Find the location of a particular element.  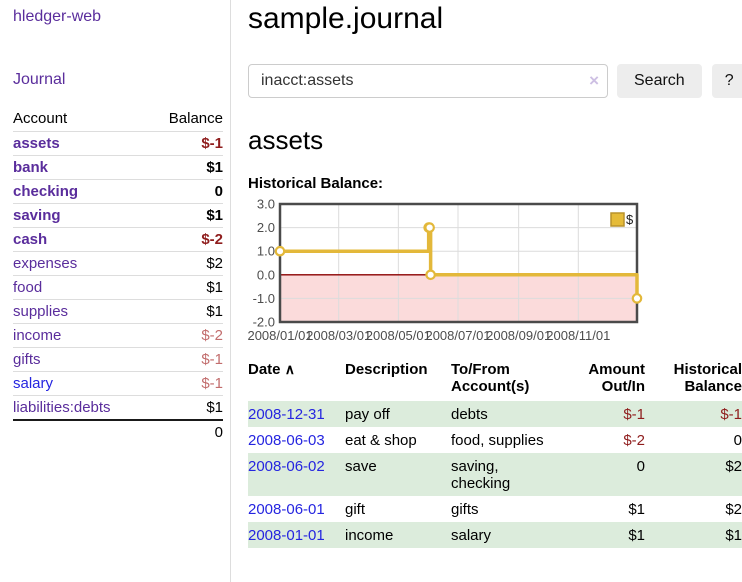

register-header-amount: Amount Out/In is located at coordinates (616, 378).